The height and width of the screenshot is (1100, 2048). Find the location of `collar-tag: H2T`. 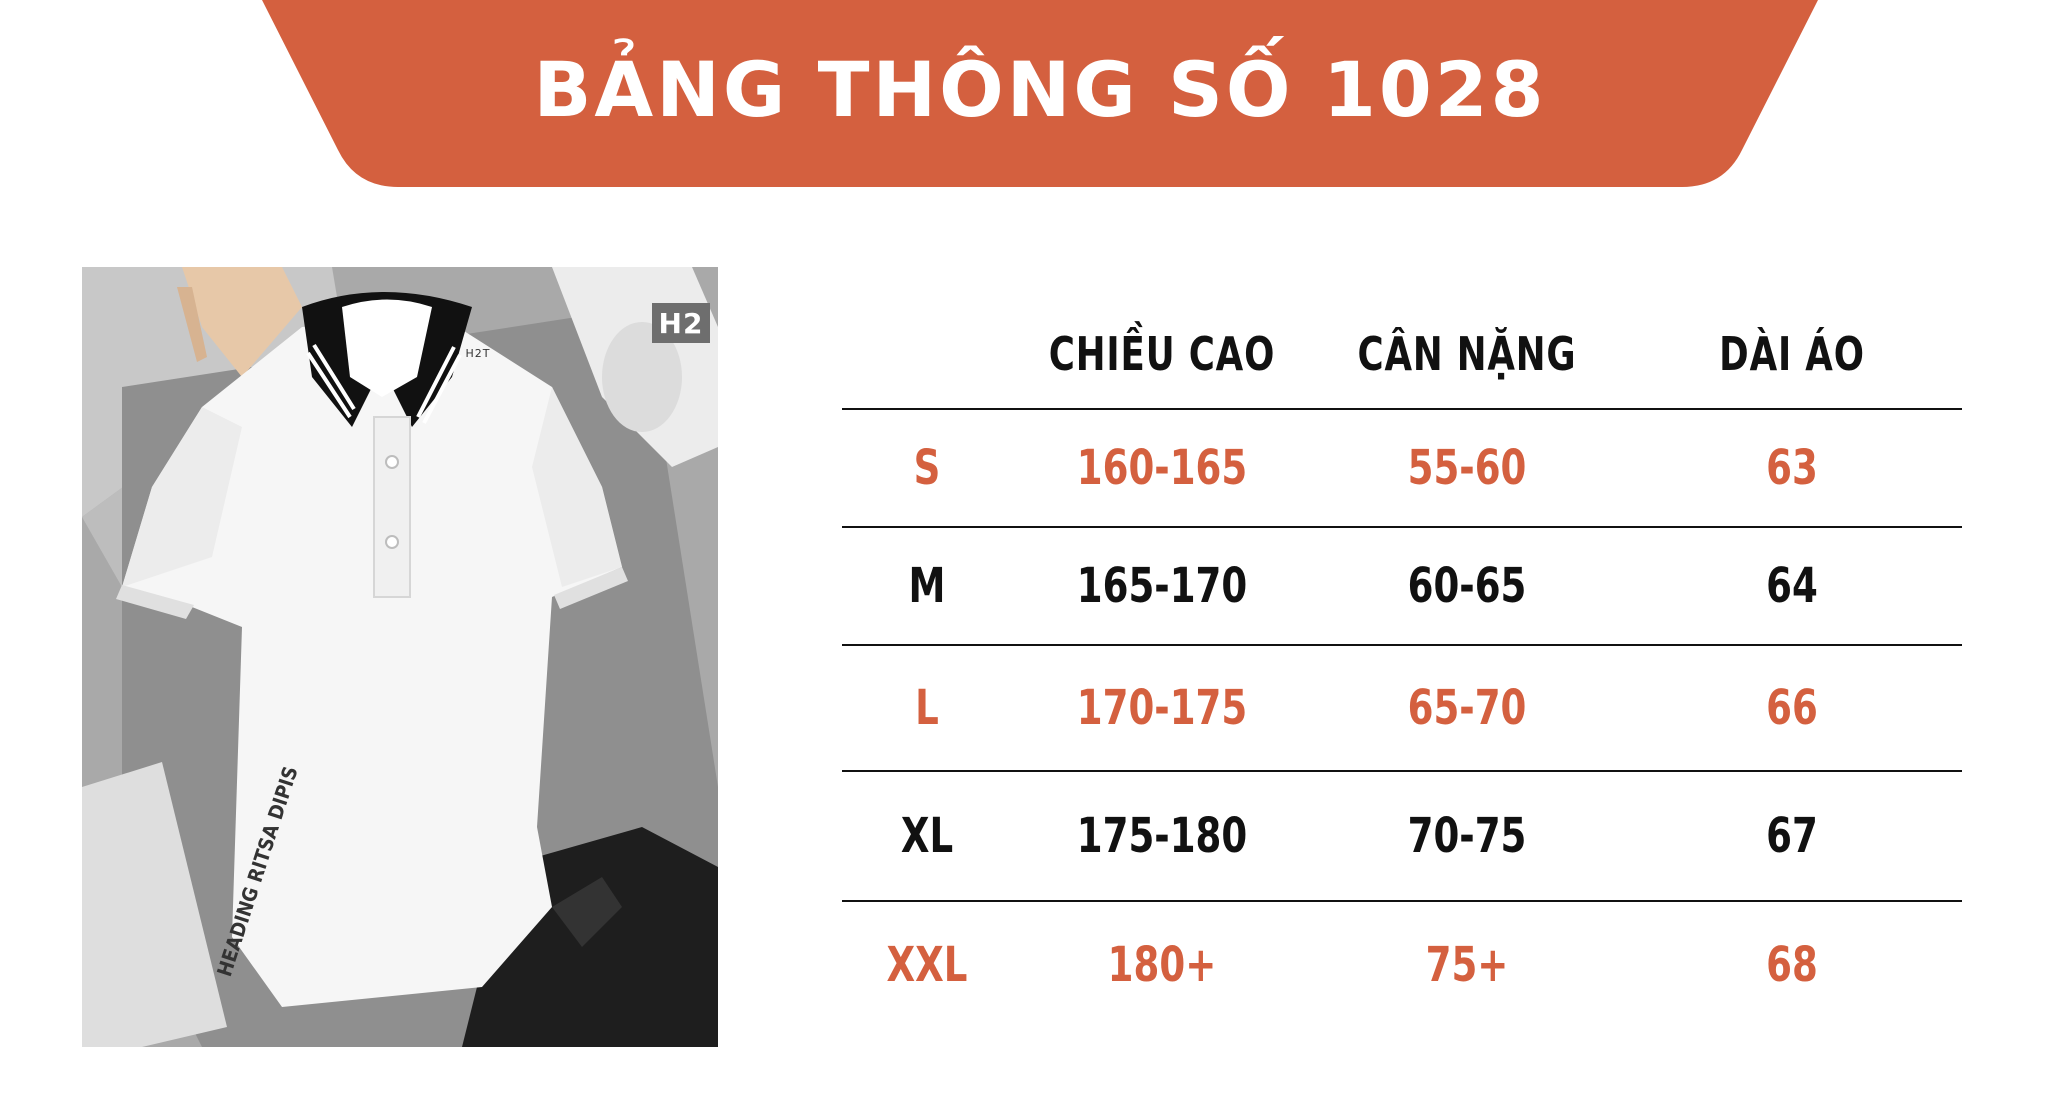

collar-tag: H2T is located at coordinates (478, 353).